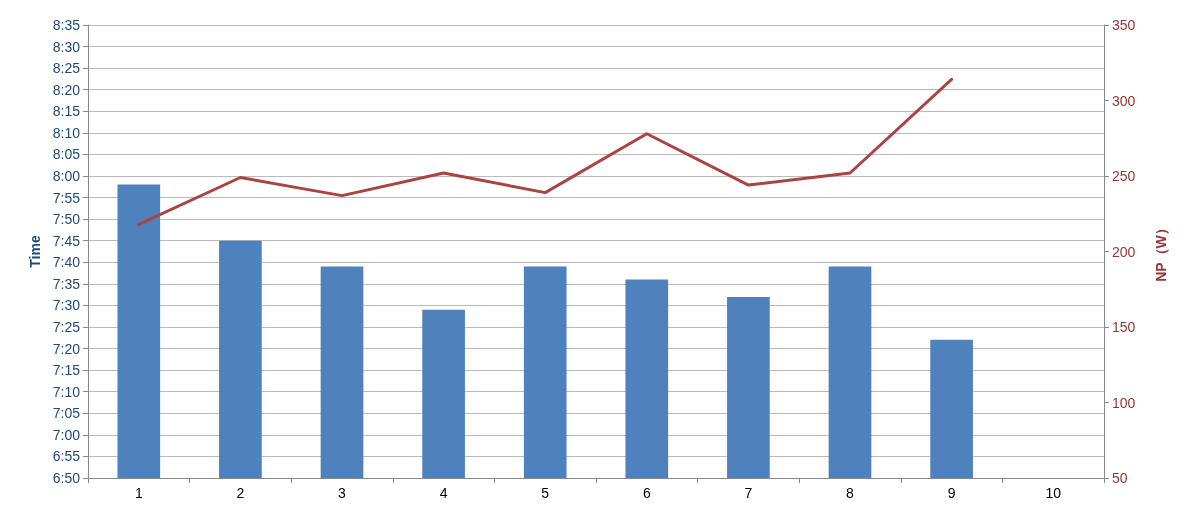 Image resolution: width=1200 pixels, height=523 pixels. I want to click on x-tick-label: 1, so click(138, 493).